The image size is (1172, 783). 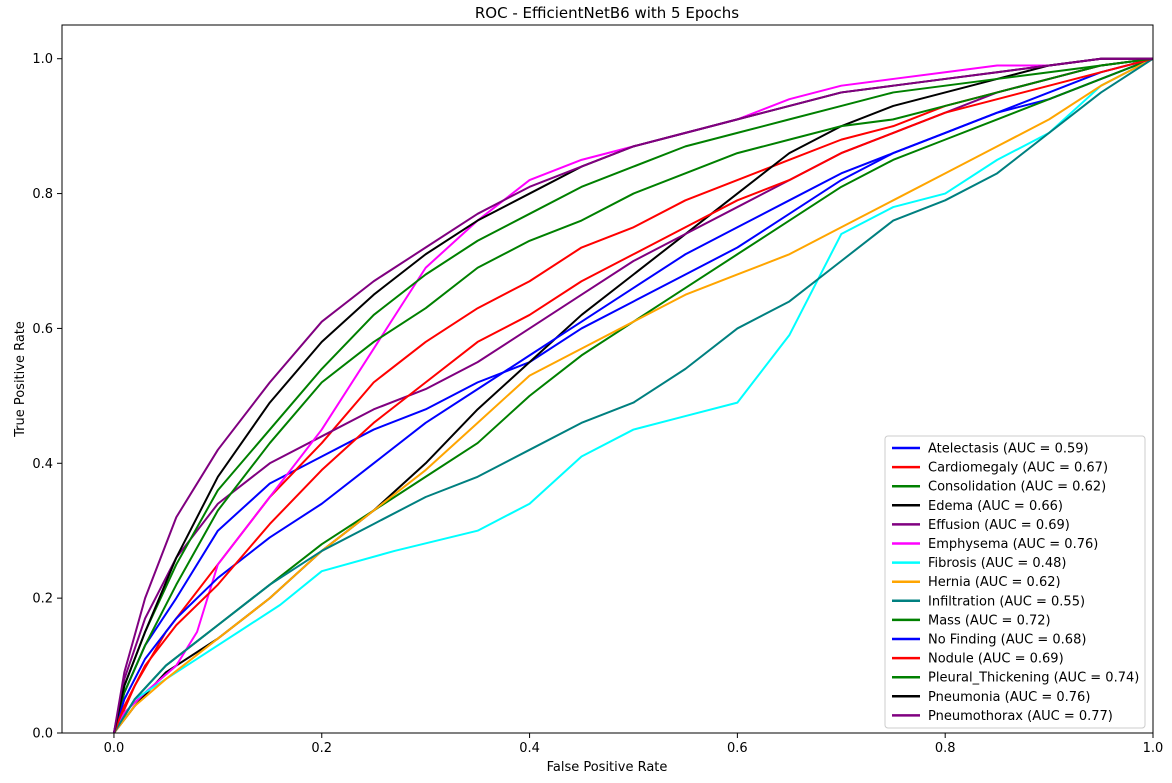 What do you see at coordinates (607, 13) in the screenshot?
I see `chart-title: ROC - EfficientNetB6 with 5 Epochs` at bounding box center [607, 13].